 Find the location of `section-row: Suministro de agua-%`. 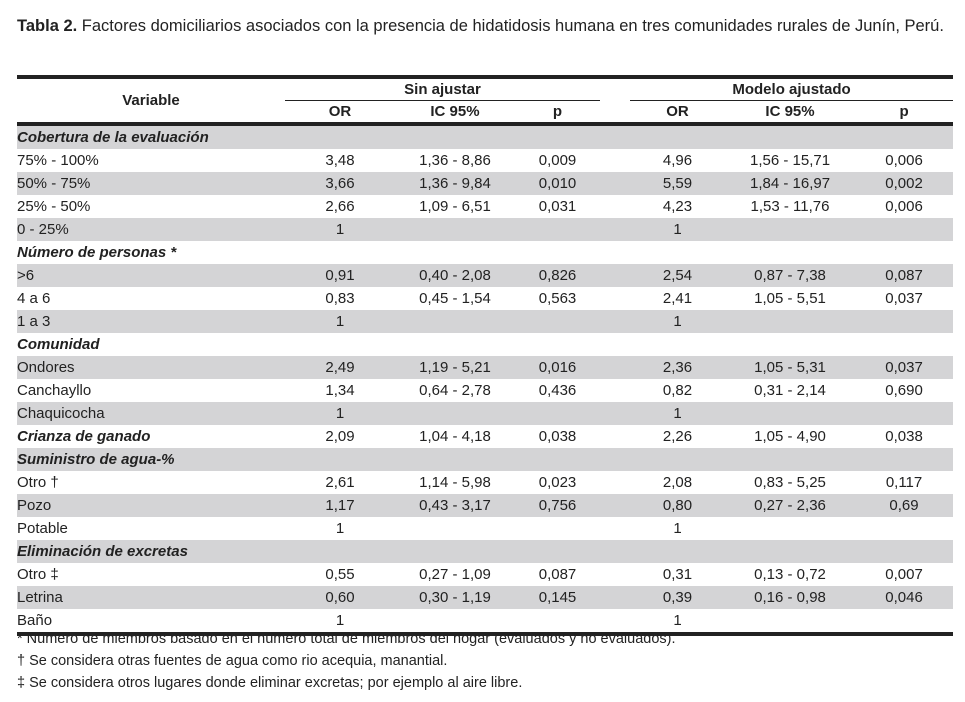

section-row: Suministro de agua-% is located at coordinates (485, 459).